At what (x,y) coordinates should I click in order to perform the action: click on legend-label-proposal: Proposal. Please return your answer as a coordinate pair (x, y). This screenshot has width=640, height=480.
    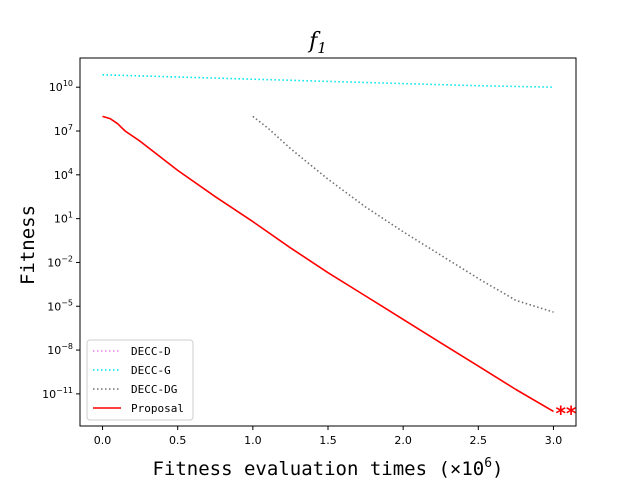
    Looking at the image, I should click on (157, 408).